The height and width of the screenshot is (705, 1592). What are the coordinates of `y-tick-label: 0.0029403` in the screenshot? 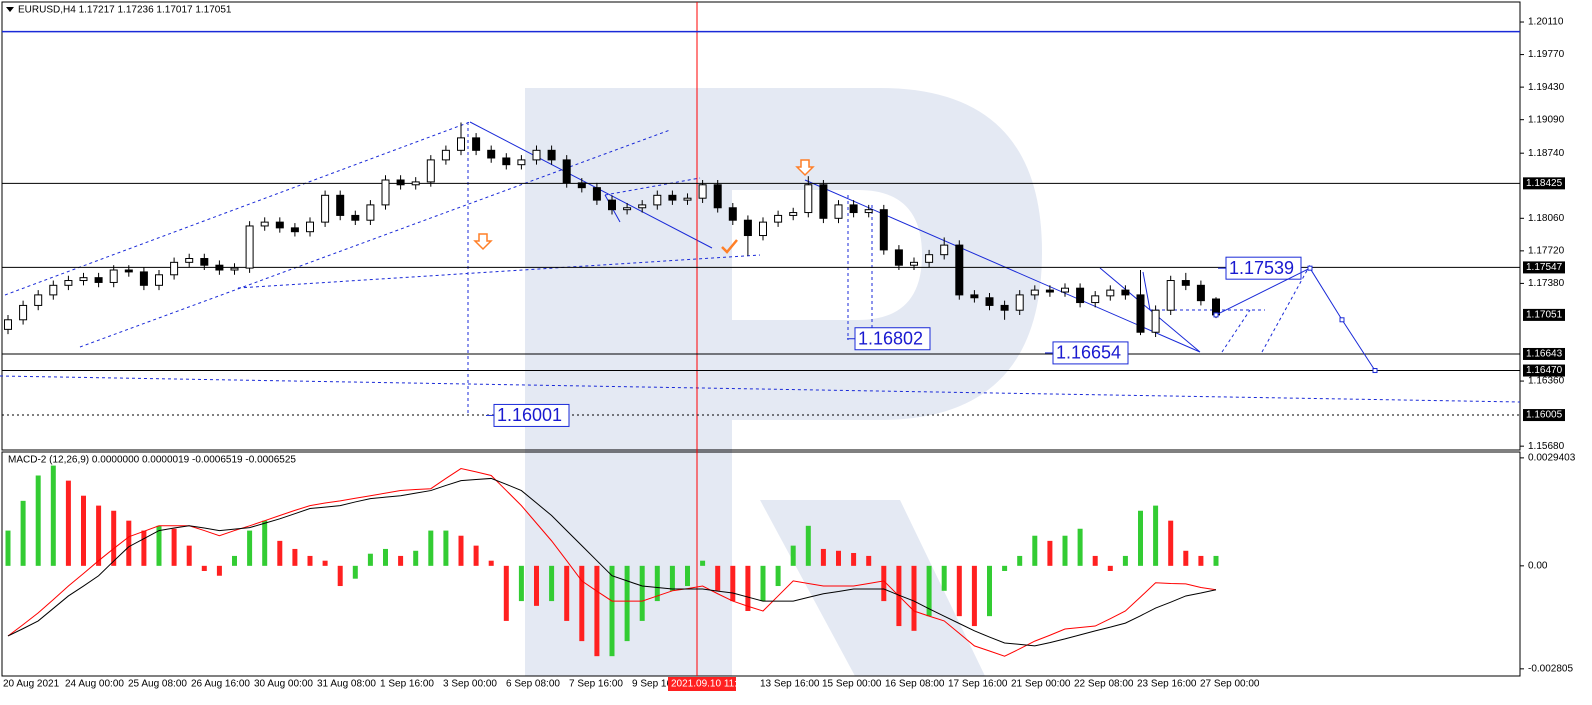 It's located at (1552, 458).